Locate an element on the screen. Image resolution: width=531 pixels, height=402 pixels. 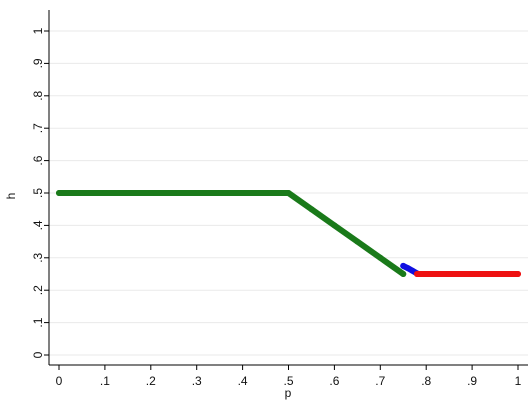
x-tick-label: .8 is located at coordinates (426, 381).